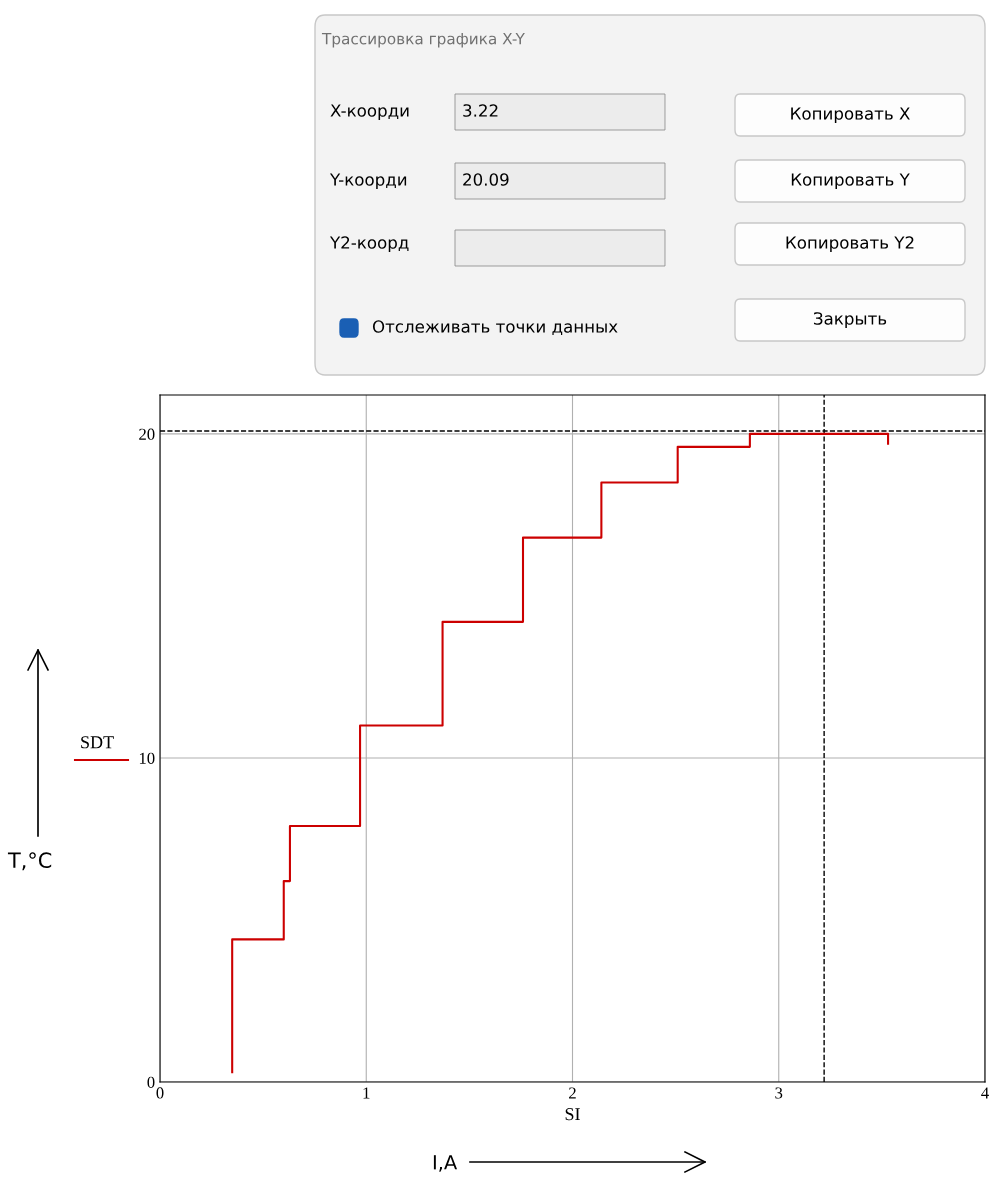 Image resolution: width=995 pixels, height=1194 pixels. Describe the element at coordinates (850, 244) in the screenshot. I see `text: Копировать Y2` at that location.